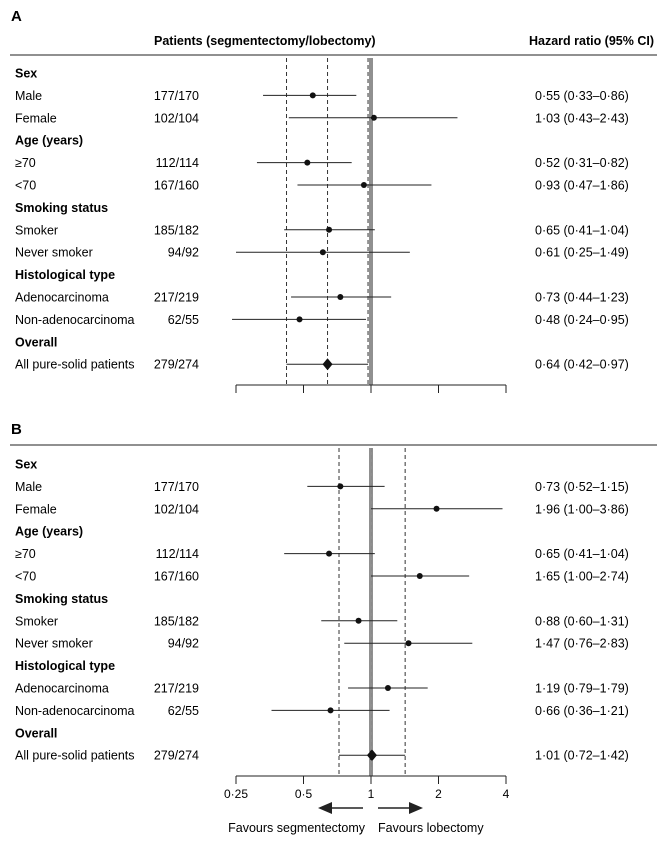 This screenshot has width=664, height=841. What do you see at coordinates (176, 230) in the screenshot?
I see `panel-a-row-counts: 185/182` at bounding box center [176, 230].